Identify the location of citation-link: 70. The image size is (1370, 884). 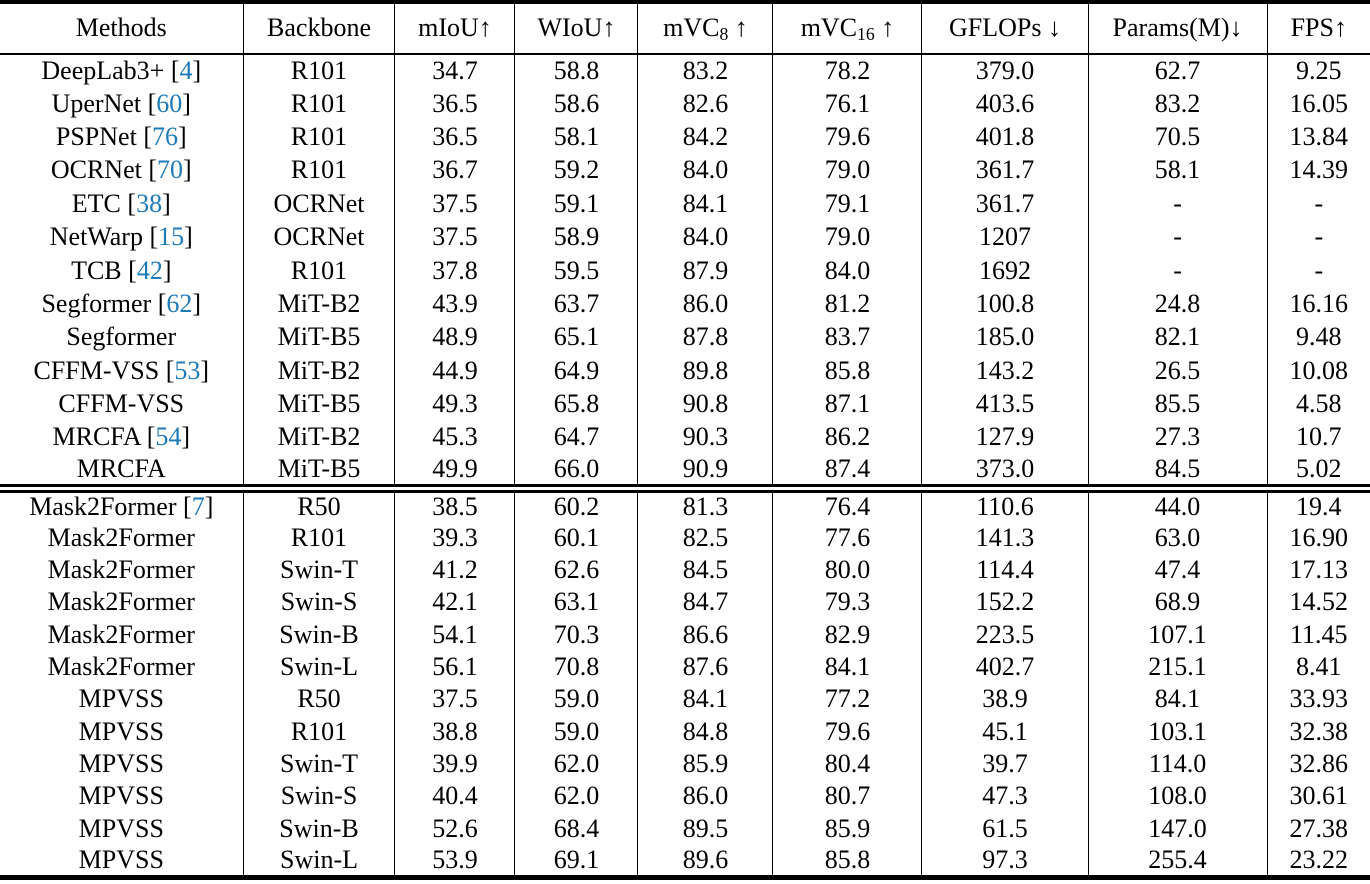
(170, 170).